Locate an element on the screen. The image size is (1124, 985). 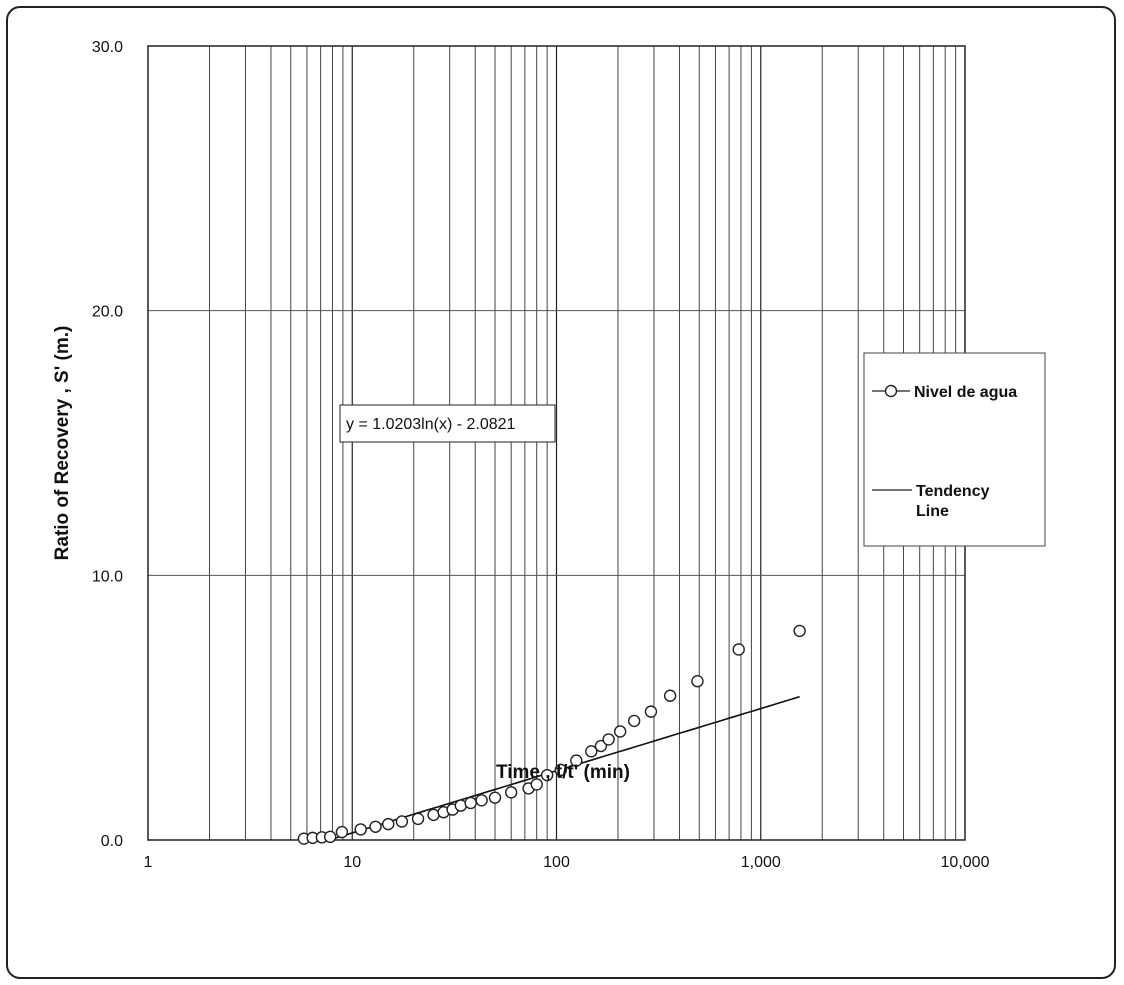
x-axis-title: Time , t/t' (min) is located at coordinates (563, 772).